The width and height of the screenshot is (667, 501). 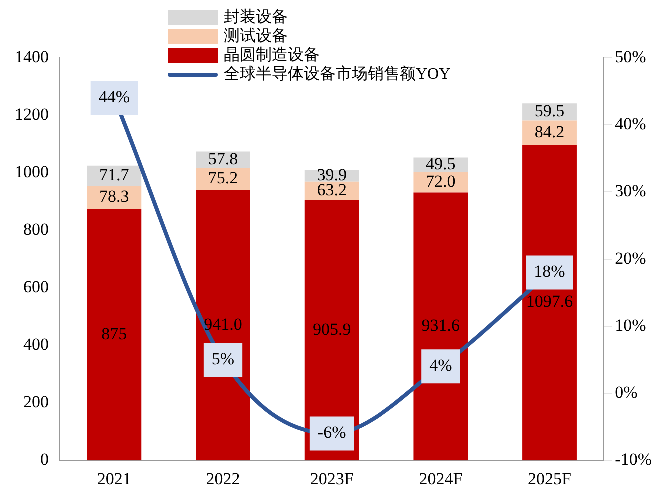 I want to click on data-label: 84.2, so click(x=549, y=132).